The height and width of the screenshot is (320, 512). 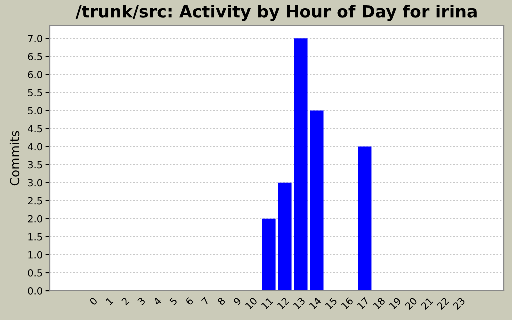 What do you see at coordinates (205, 301) in the screenshot?
I see `x-tick-label: 7` at bounding box center [205, 301].